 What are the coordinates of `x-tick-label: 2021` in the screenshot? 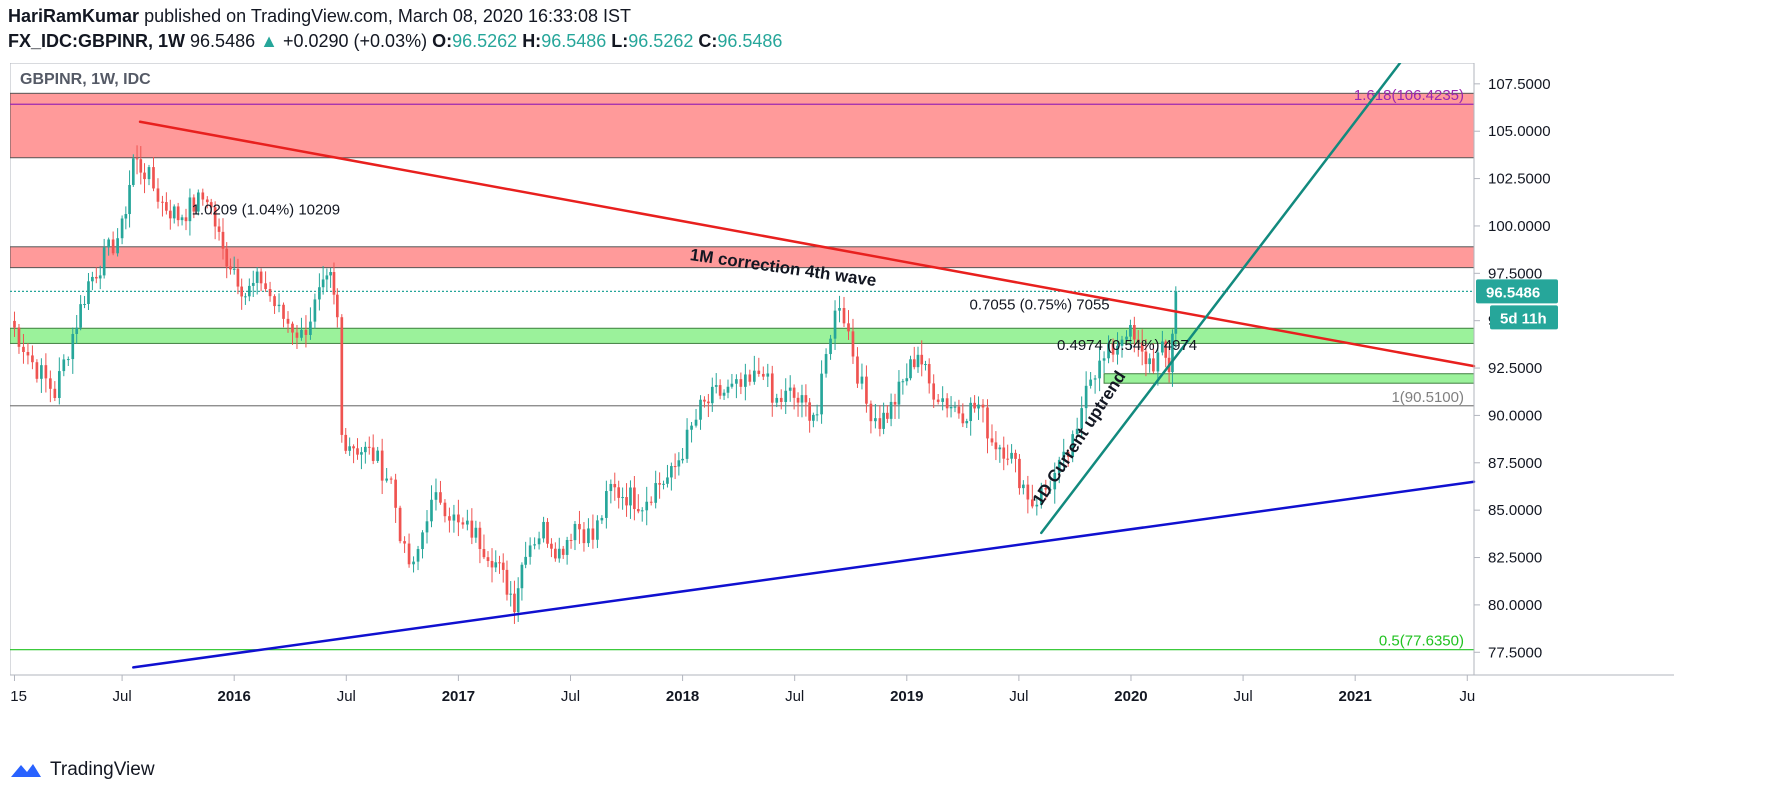 It's located at (1354, 696).